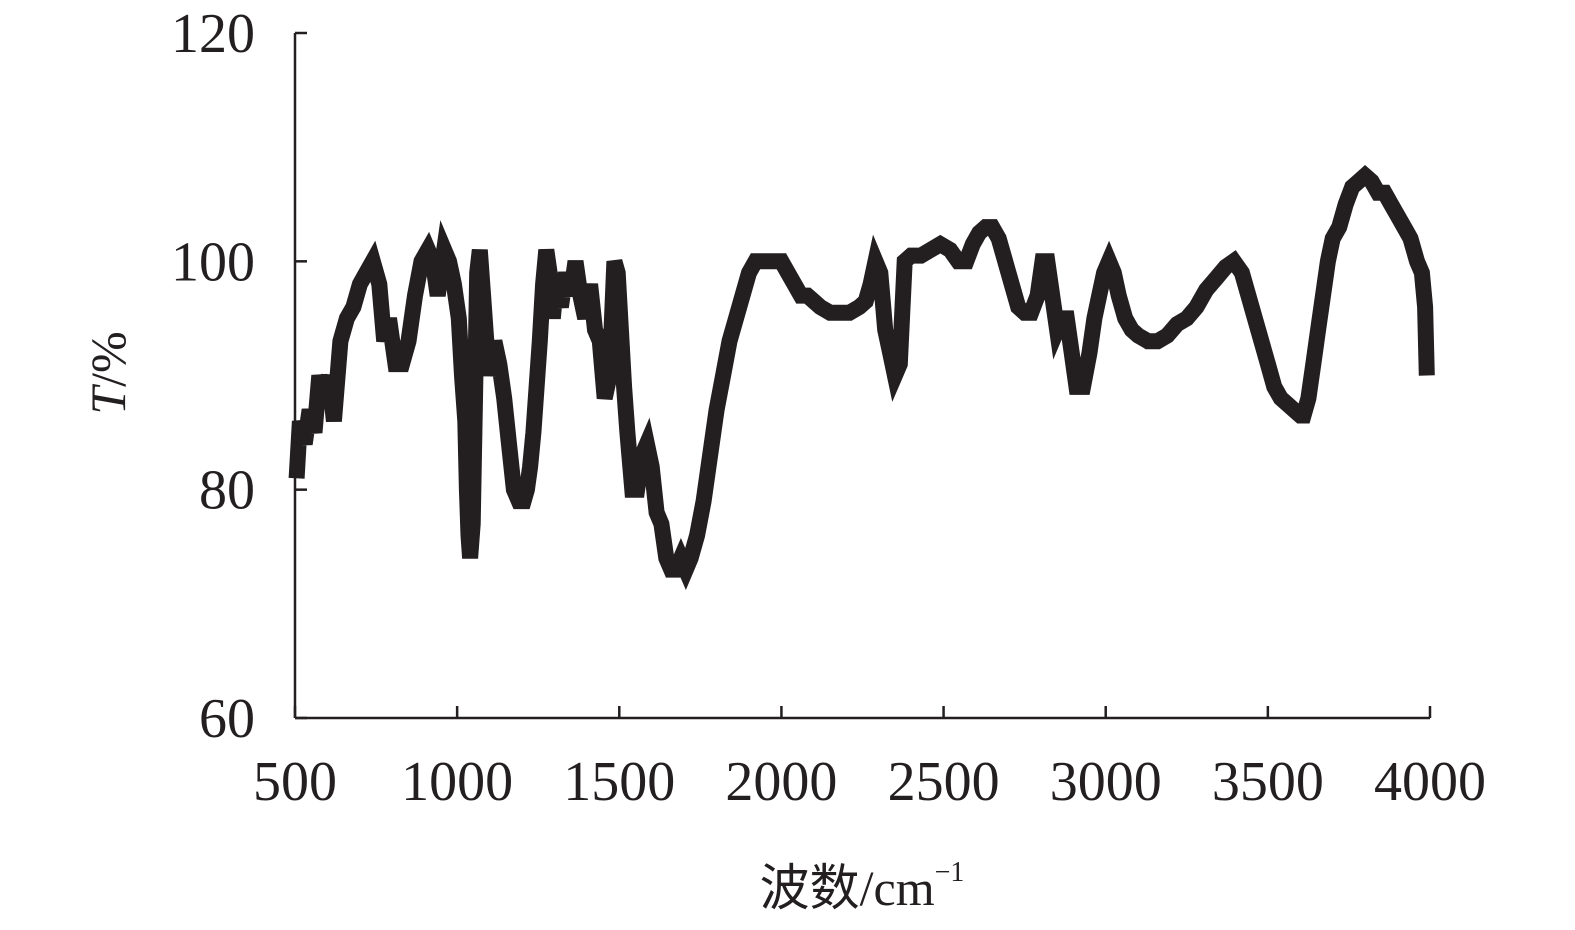  I want to click on x-axis-title: 波数/cm−1, so click(862, 886).